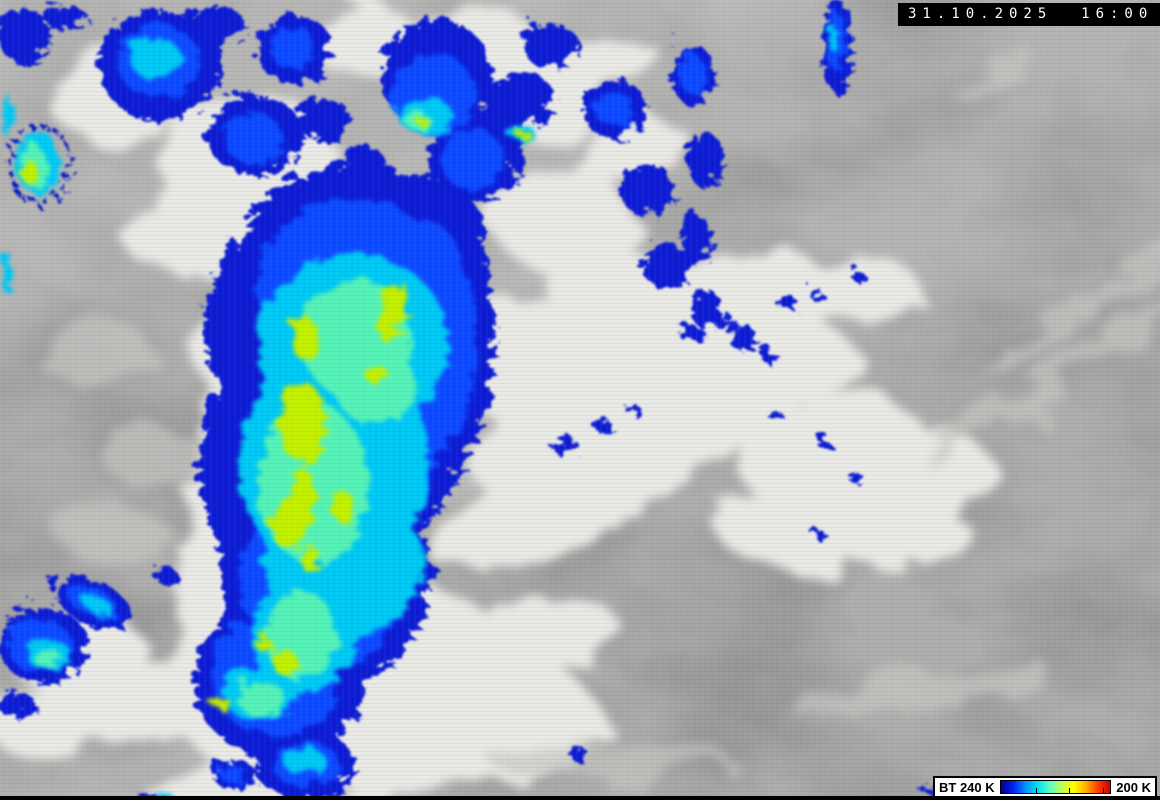 This screenshot has height=800, width=1160. What do you see at coordinates (1029, 14) in the screenshot?
I see `timestamp-label: 31.10.2025 16:00` at bounding box center [1029, 14].